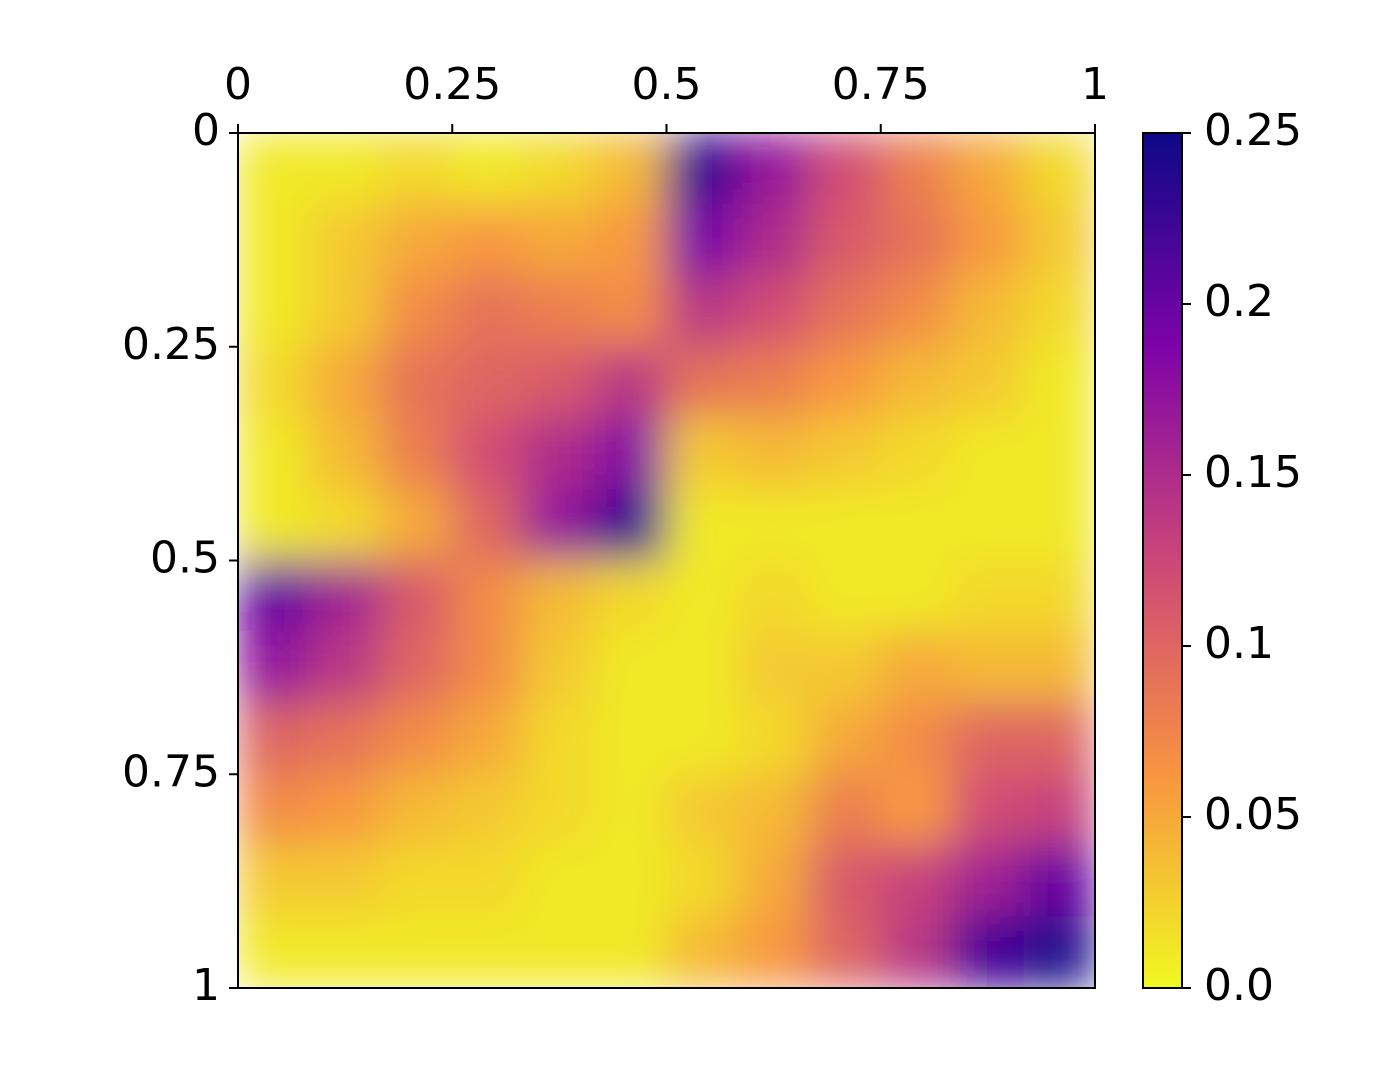  Describe the element at coordinates (452, 84) in the screenshot. I see `x-tick-label: 0.25` at that location.